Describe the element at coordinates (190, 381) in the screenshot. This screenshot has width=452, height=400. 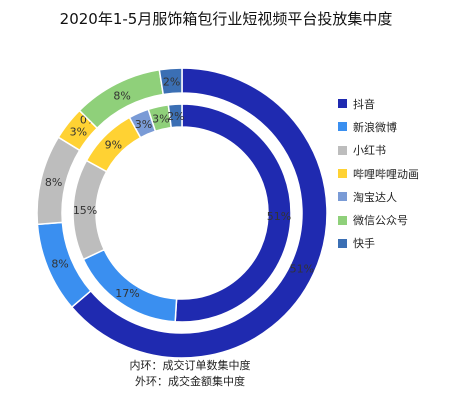
I see `outer-ring-caption: 外环：成交金额集中度` at that location.